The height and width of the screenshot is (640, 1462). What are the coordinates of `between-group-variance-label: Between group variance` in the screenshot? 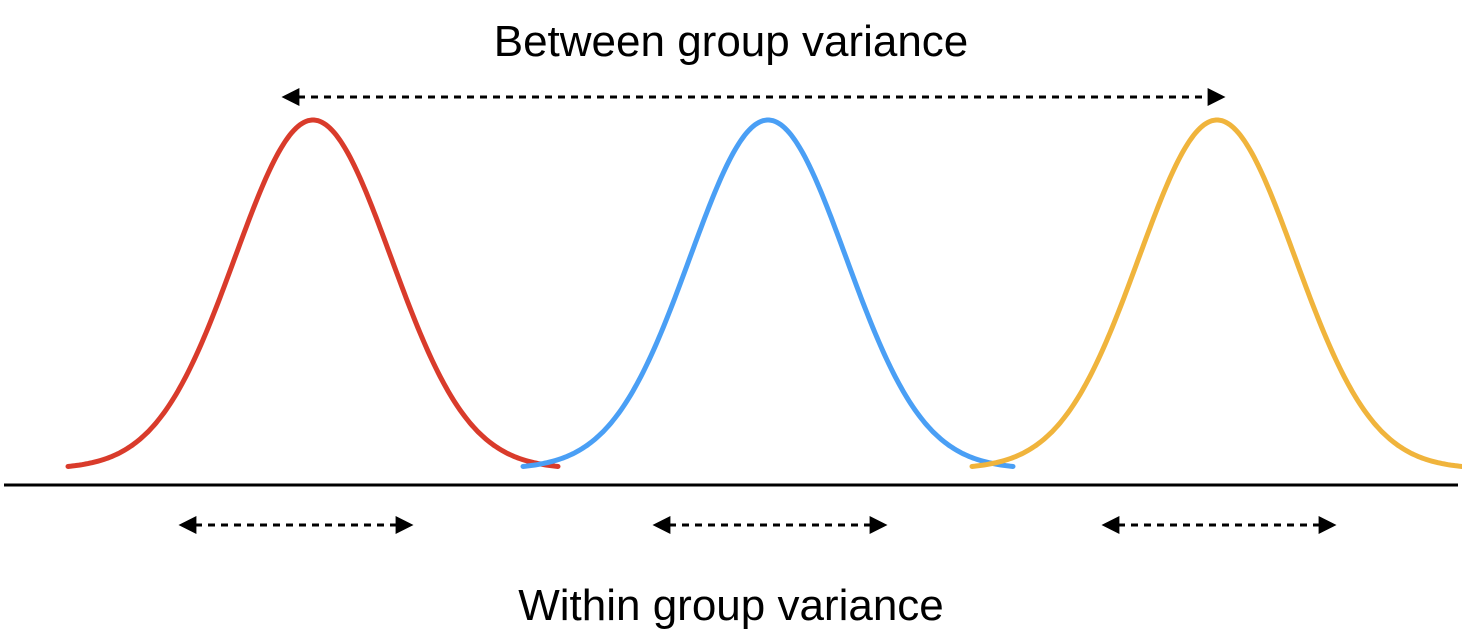 It's located at (731, 41).